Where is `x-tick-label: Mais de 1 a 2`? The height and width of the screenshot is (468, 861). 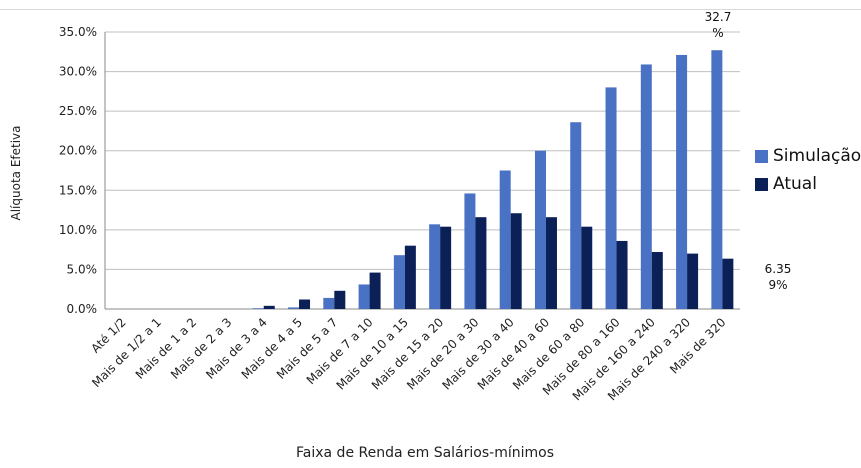 x-tick-label: Mais de 1 a 2 is located at coordinates (166, 348).